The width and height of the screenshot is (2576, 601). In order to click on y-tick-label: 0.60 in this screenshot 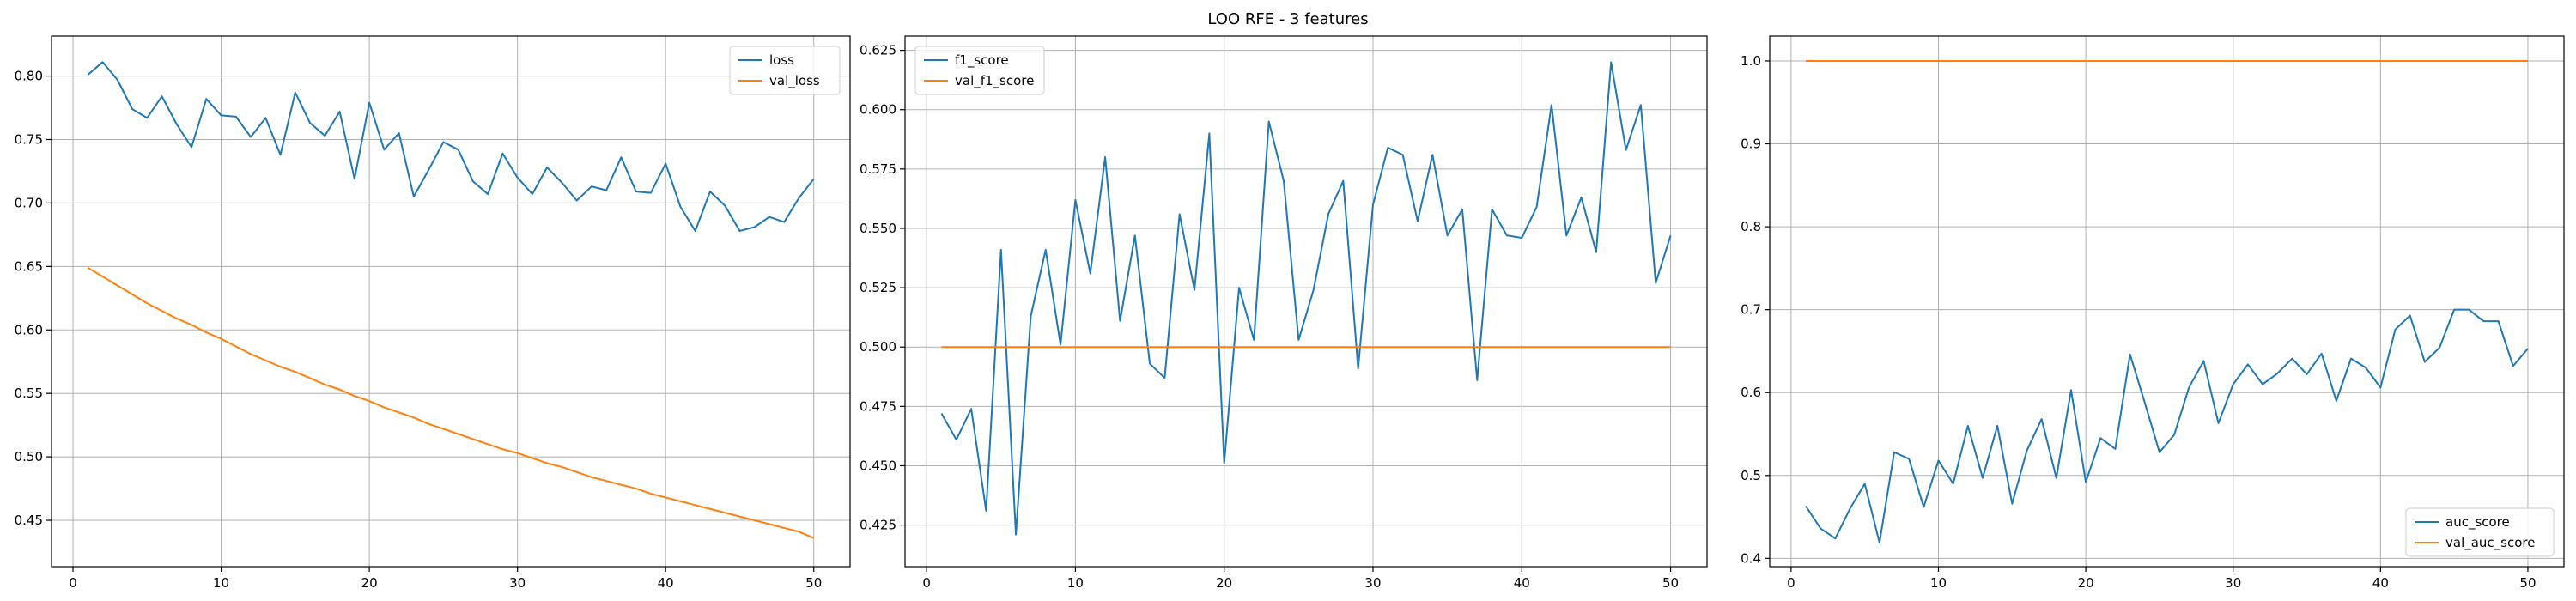, I will do `click(29, 329)`.